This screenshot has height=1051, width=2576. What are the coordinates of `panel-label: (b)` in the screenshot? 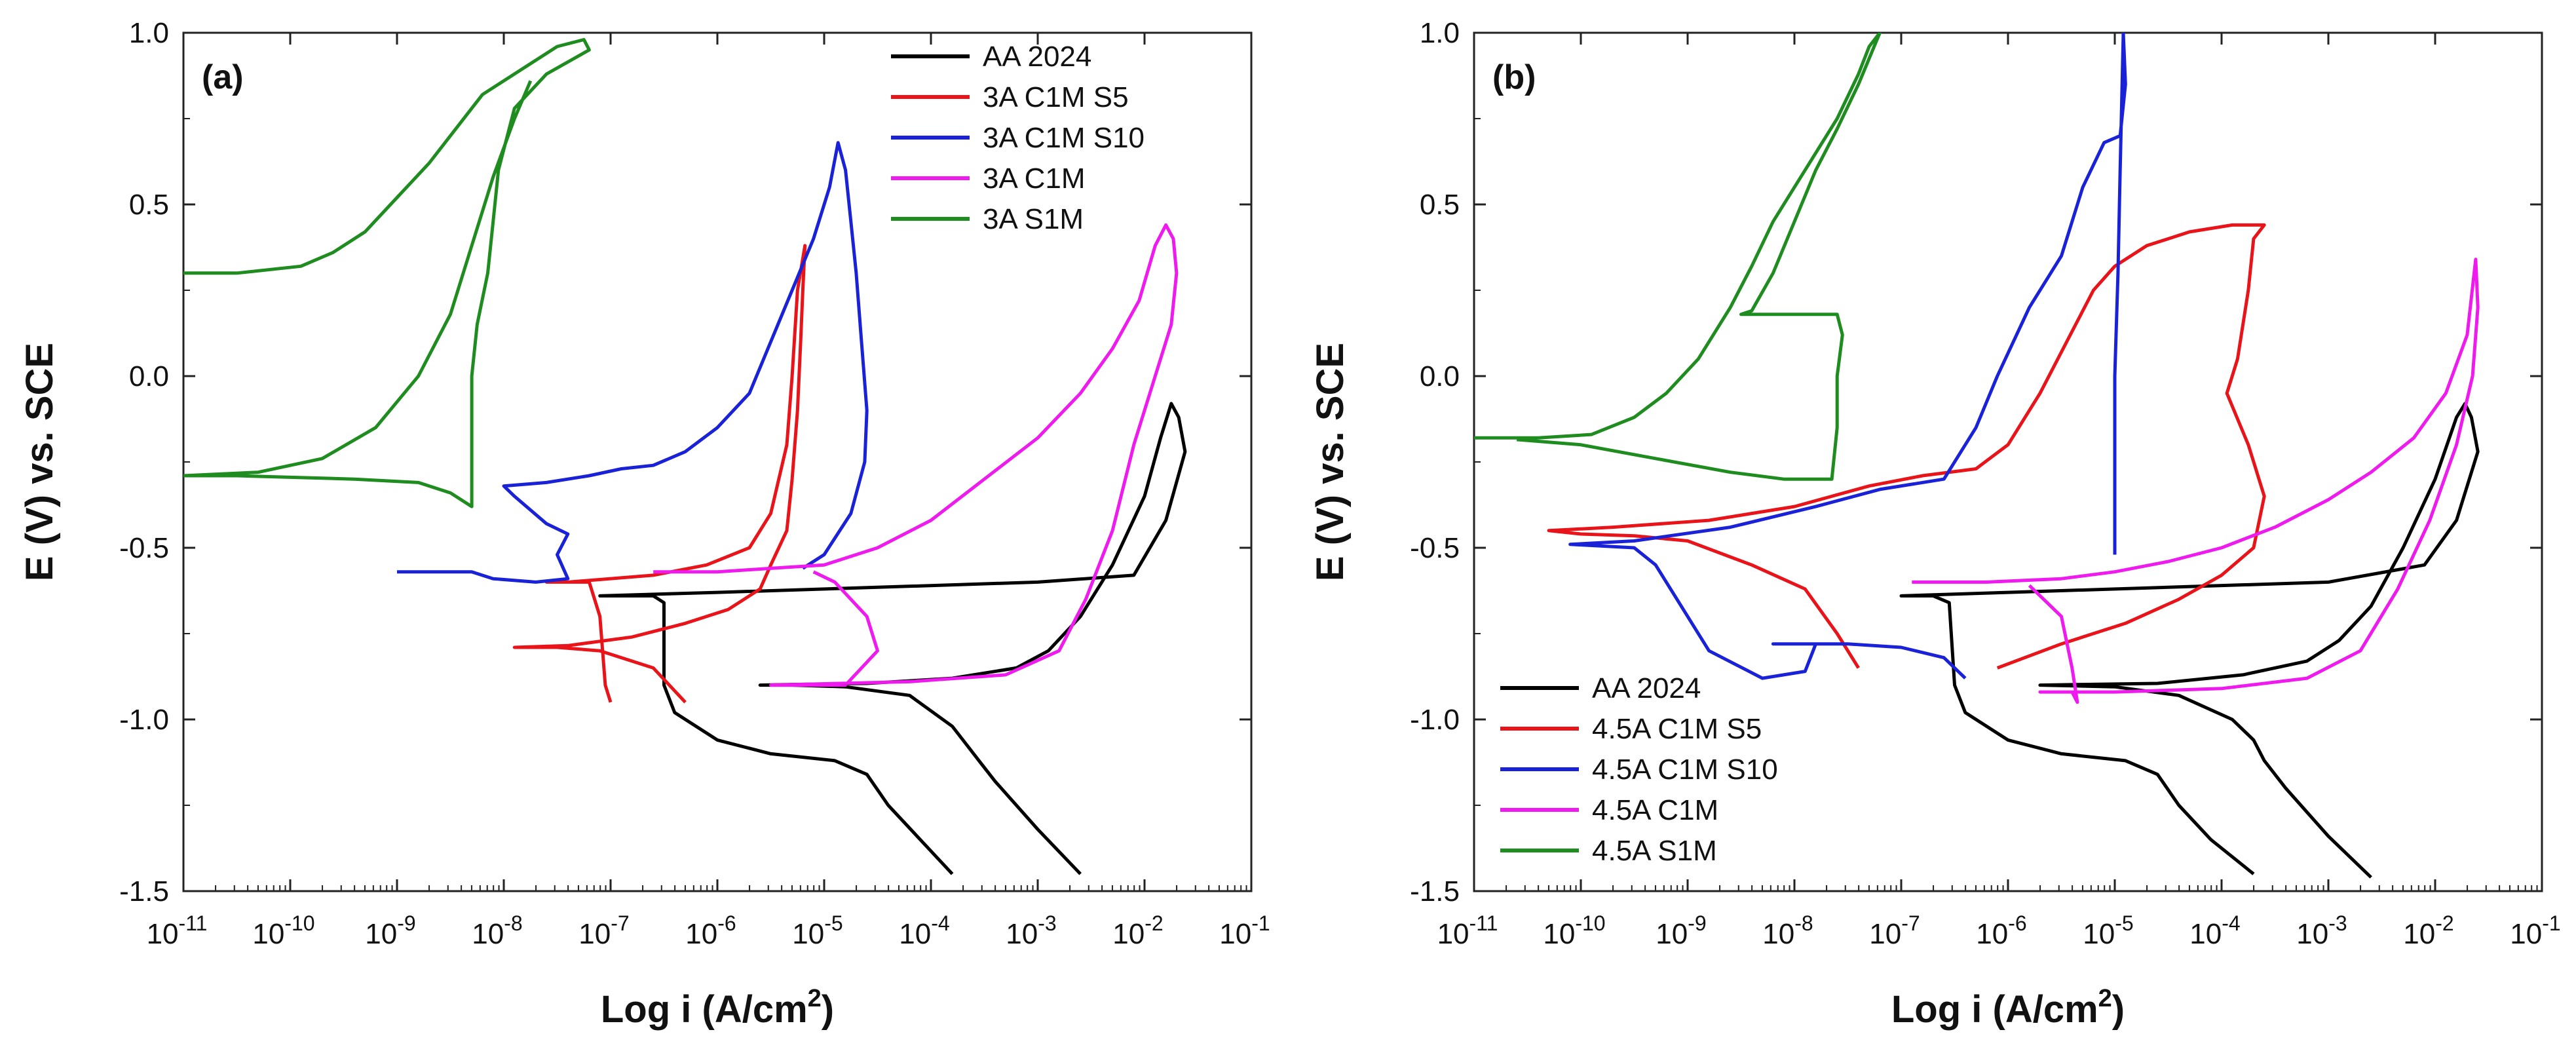 It's located at (1514, 77).